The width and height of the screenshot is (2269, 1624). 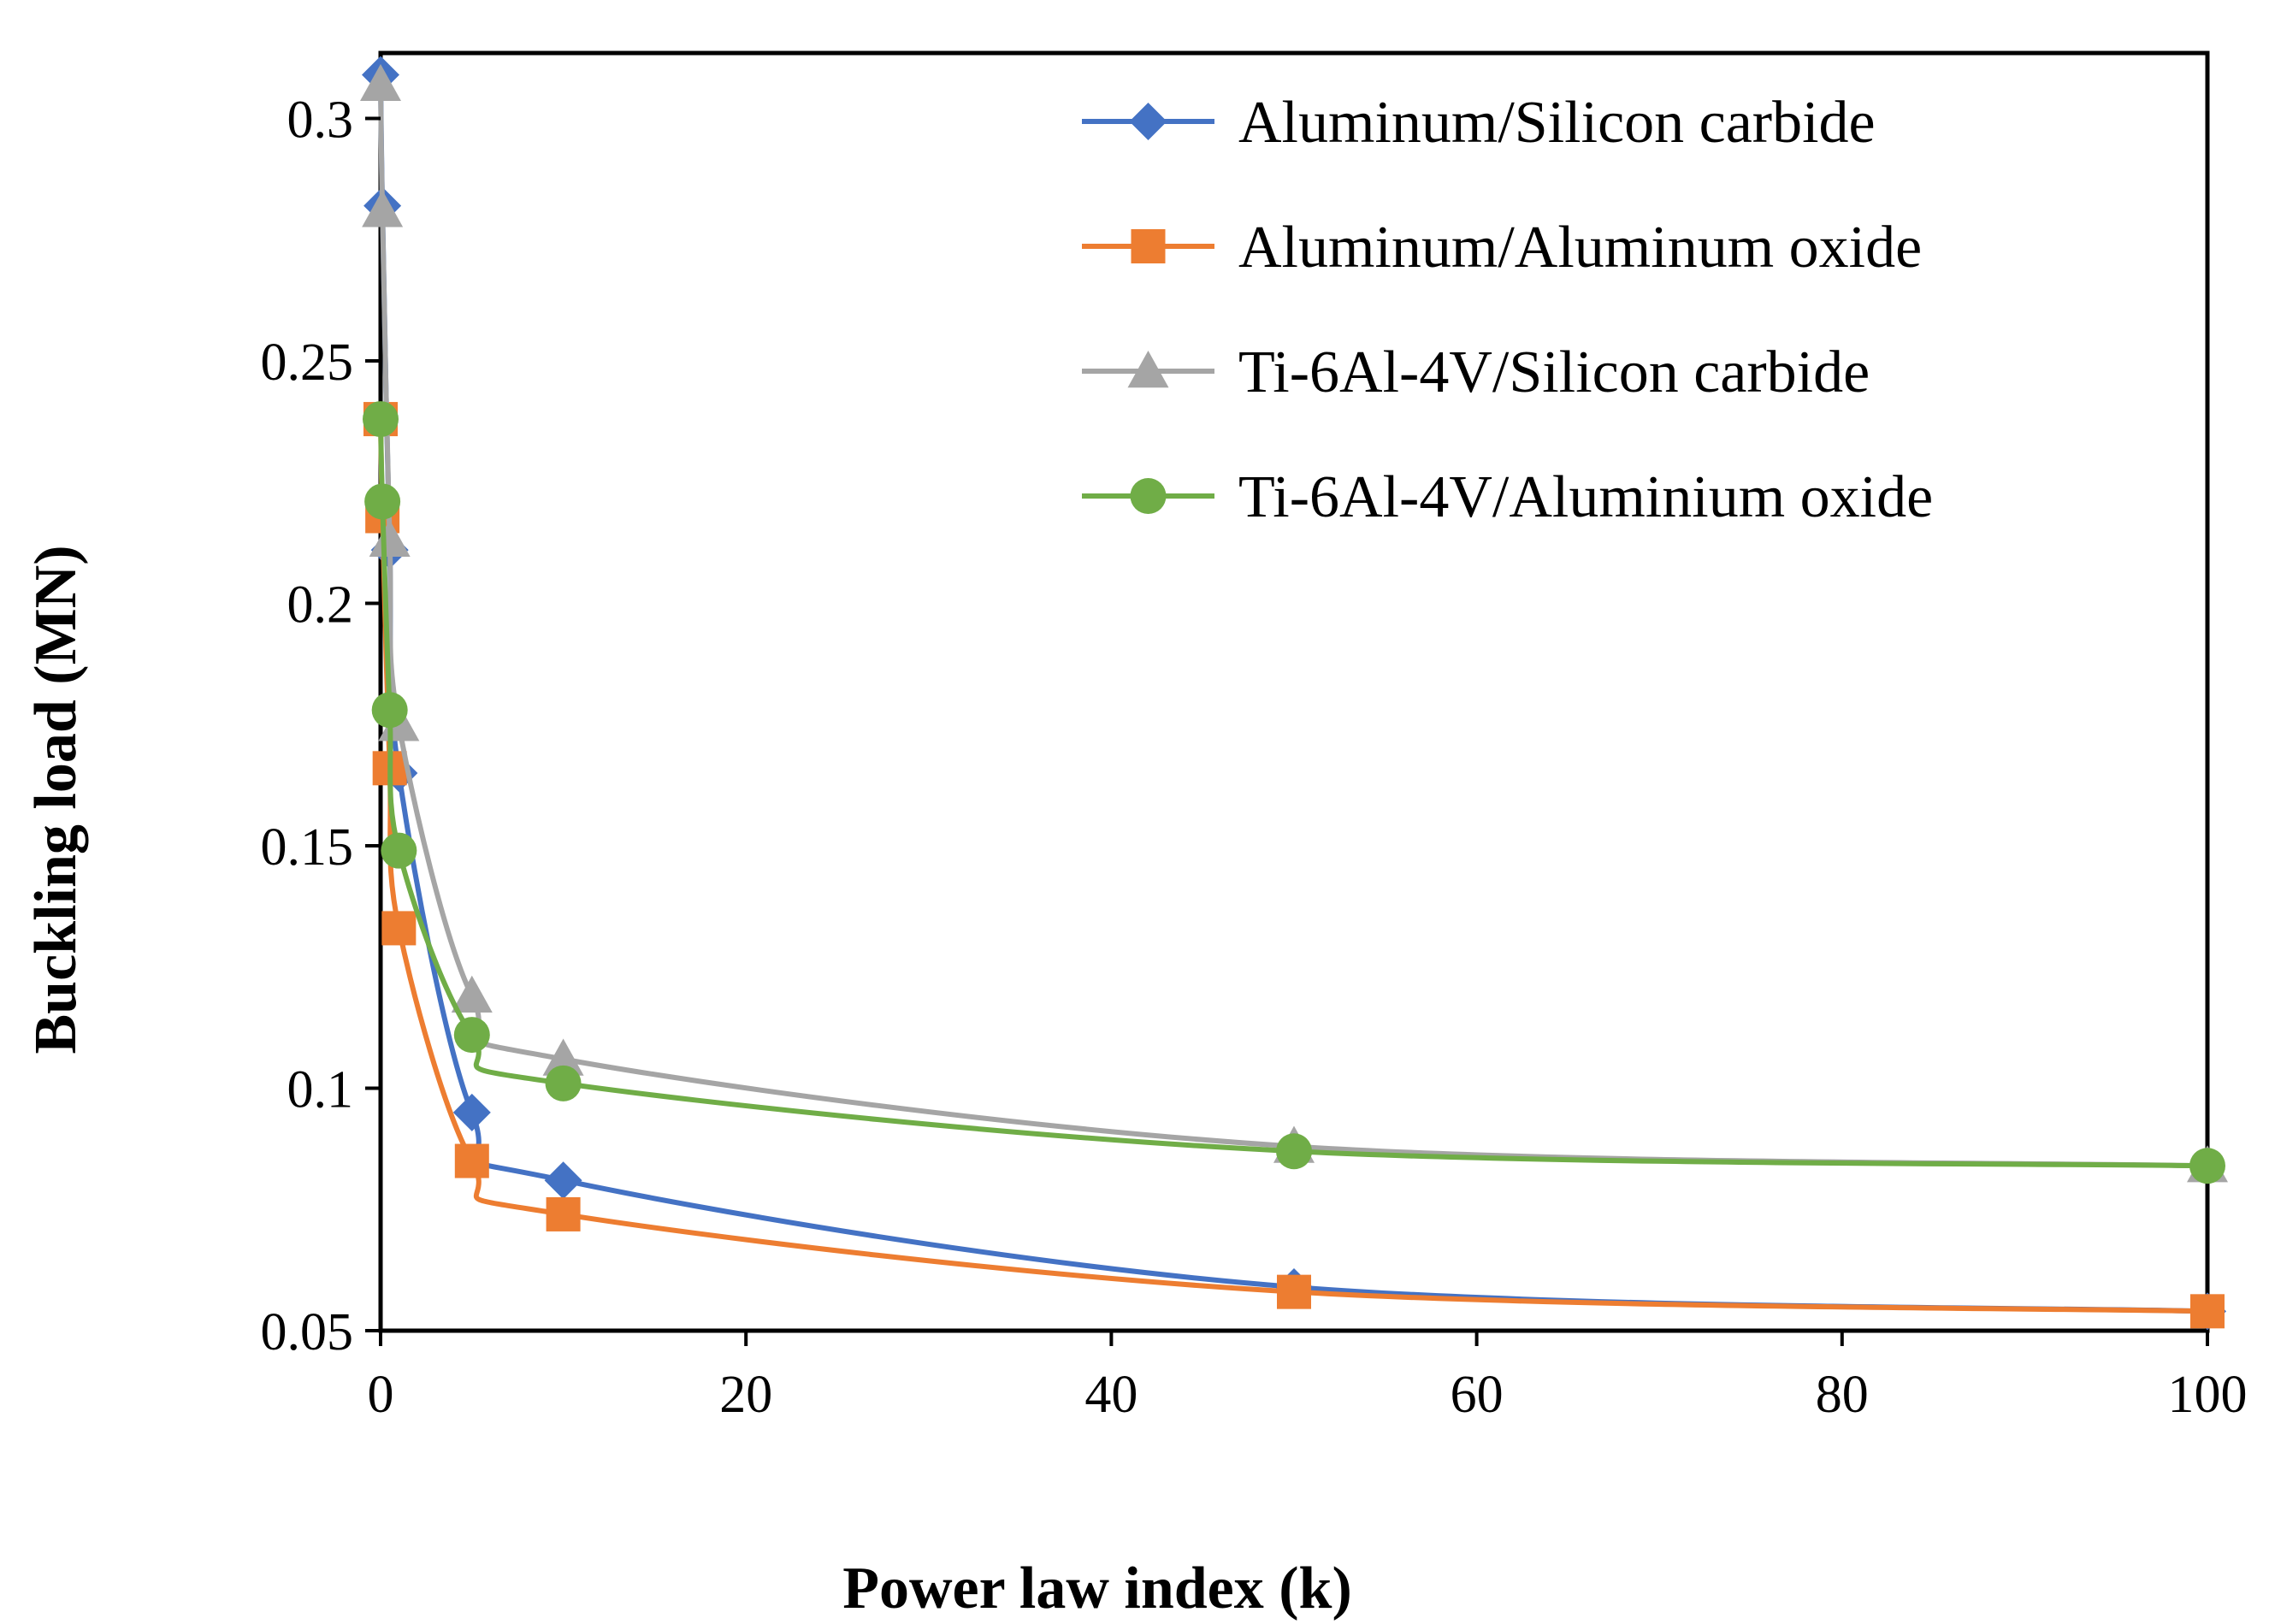 I want to click on y-tick-label: 0.1, so click(x=321, y=1090).